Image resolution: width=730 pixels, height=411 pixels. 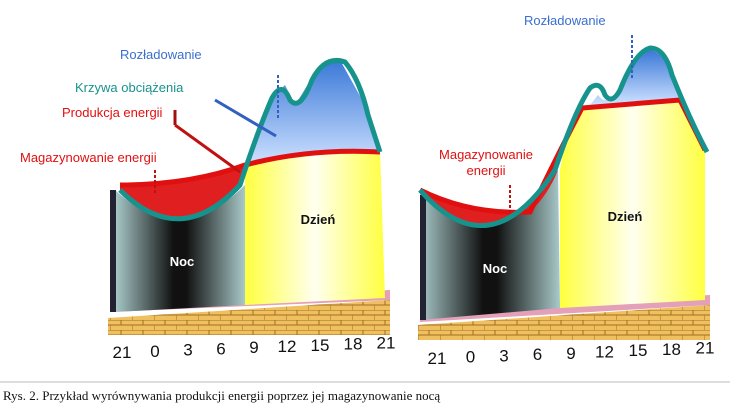 What do you see at coordinates (88, 157) in the screenshot?
I see `label: Magazynowanie energii` at bounding box center [88, 157].